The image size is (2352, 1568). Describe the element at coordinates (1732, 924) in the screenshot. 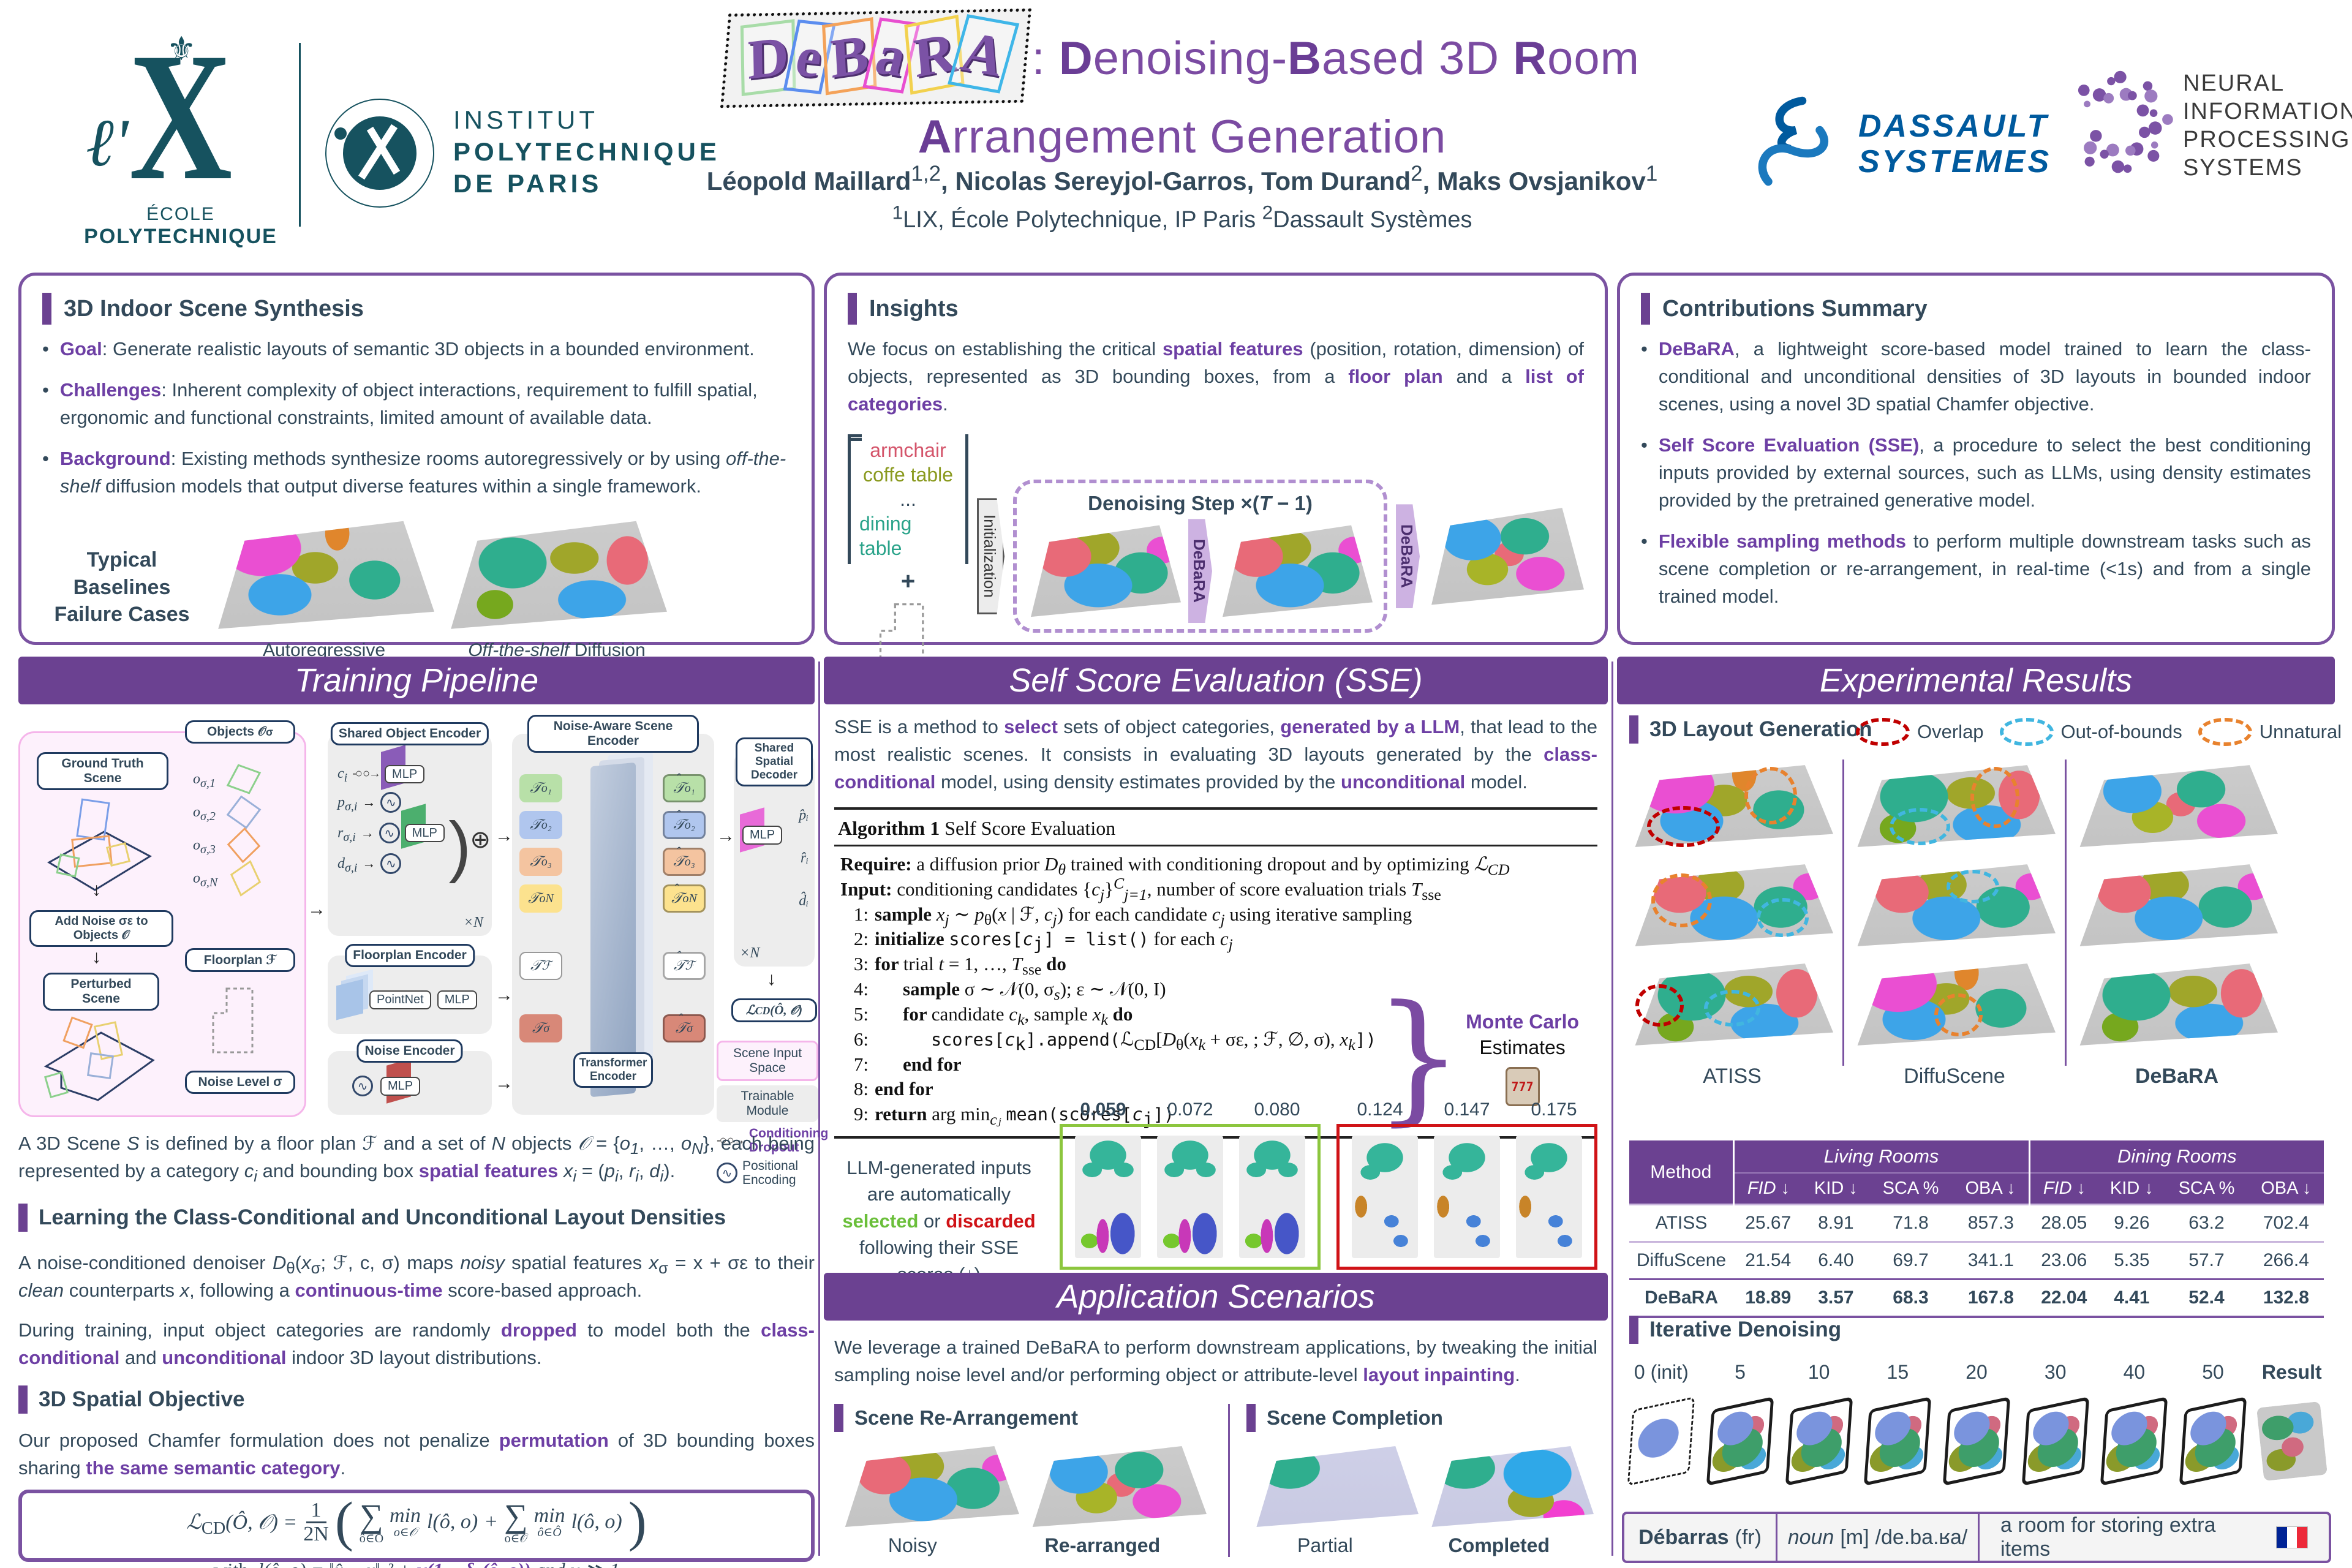

I see `method-column: ATISS` at that location.